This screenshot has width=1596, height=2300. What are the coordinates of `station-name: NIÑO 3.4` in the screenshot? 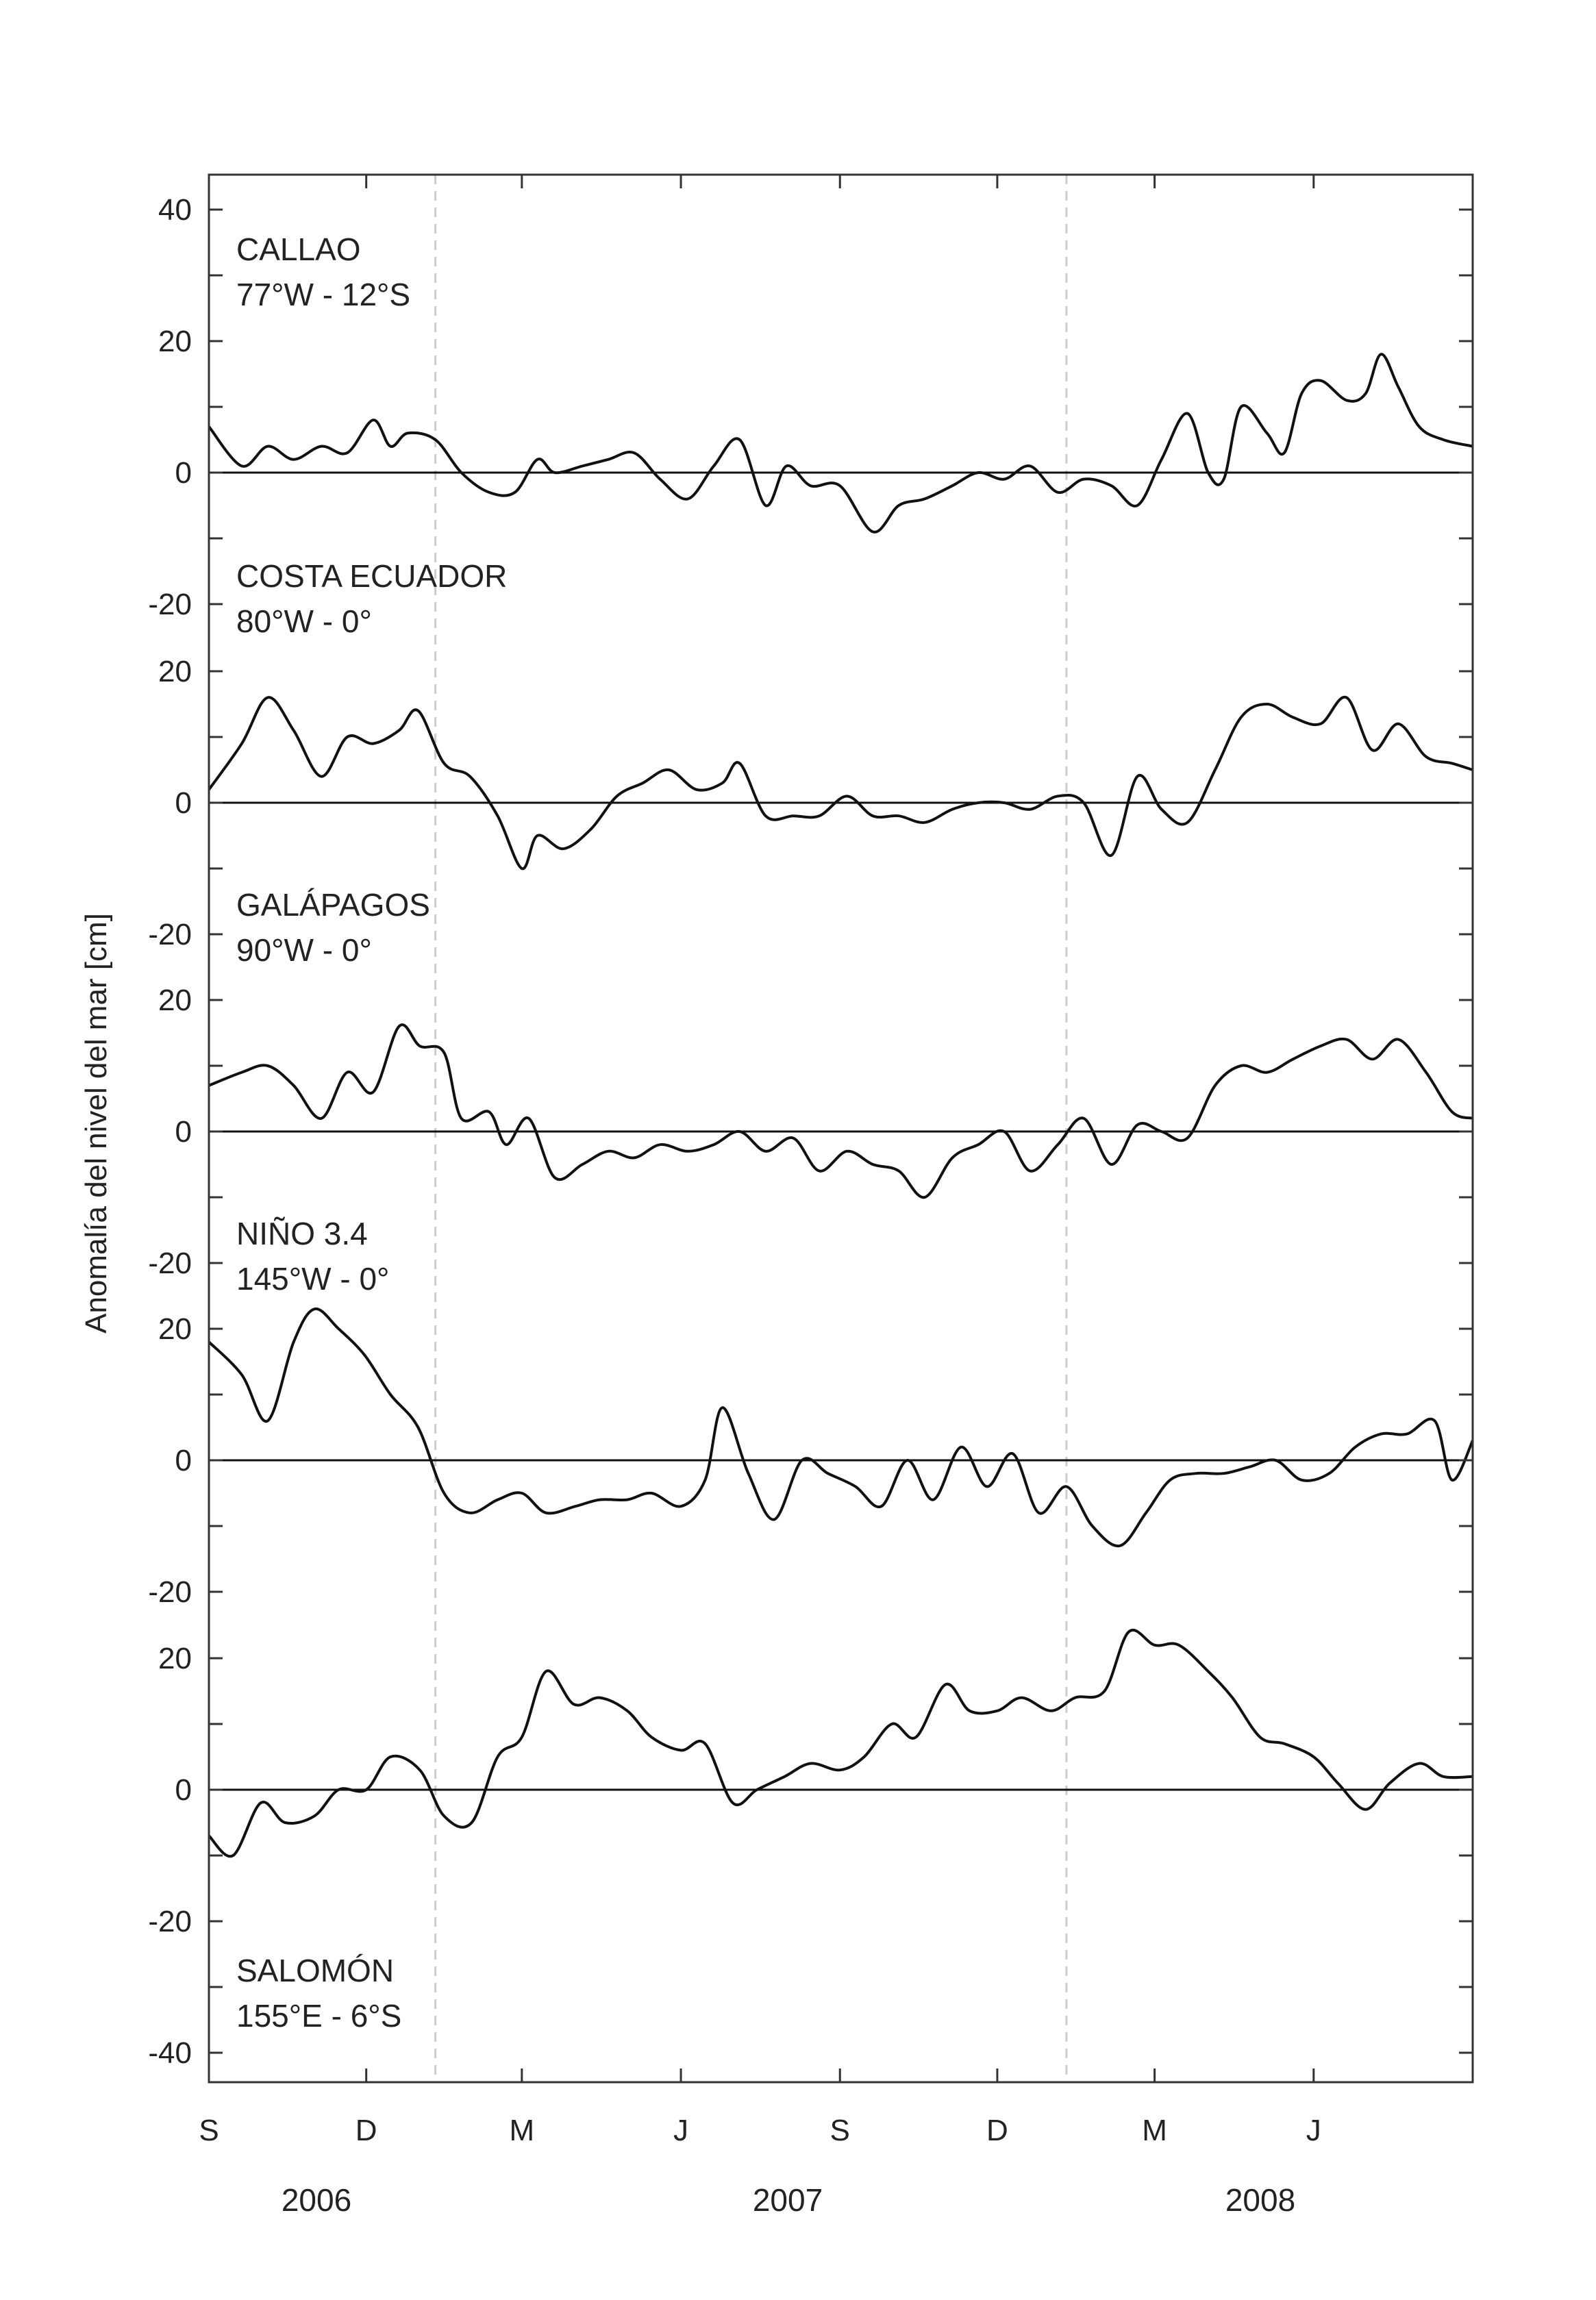 It's located at (302, 1233).